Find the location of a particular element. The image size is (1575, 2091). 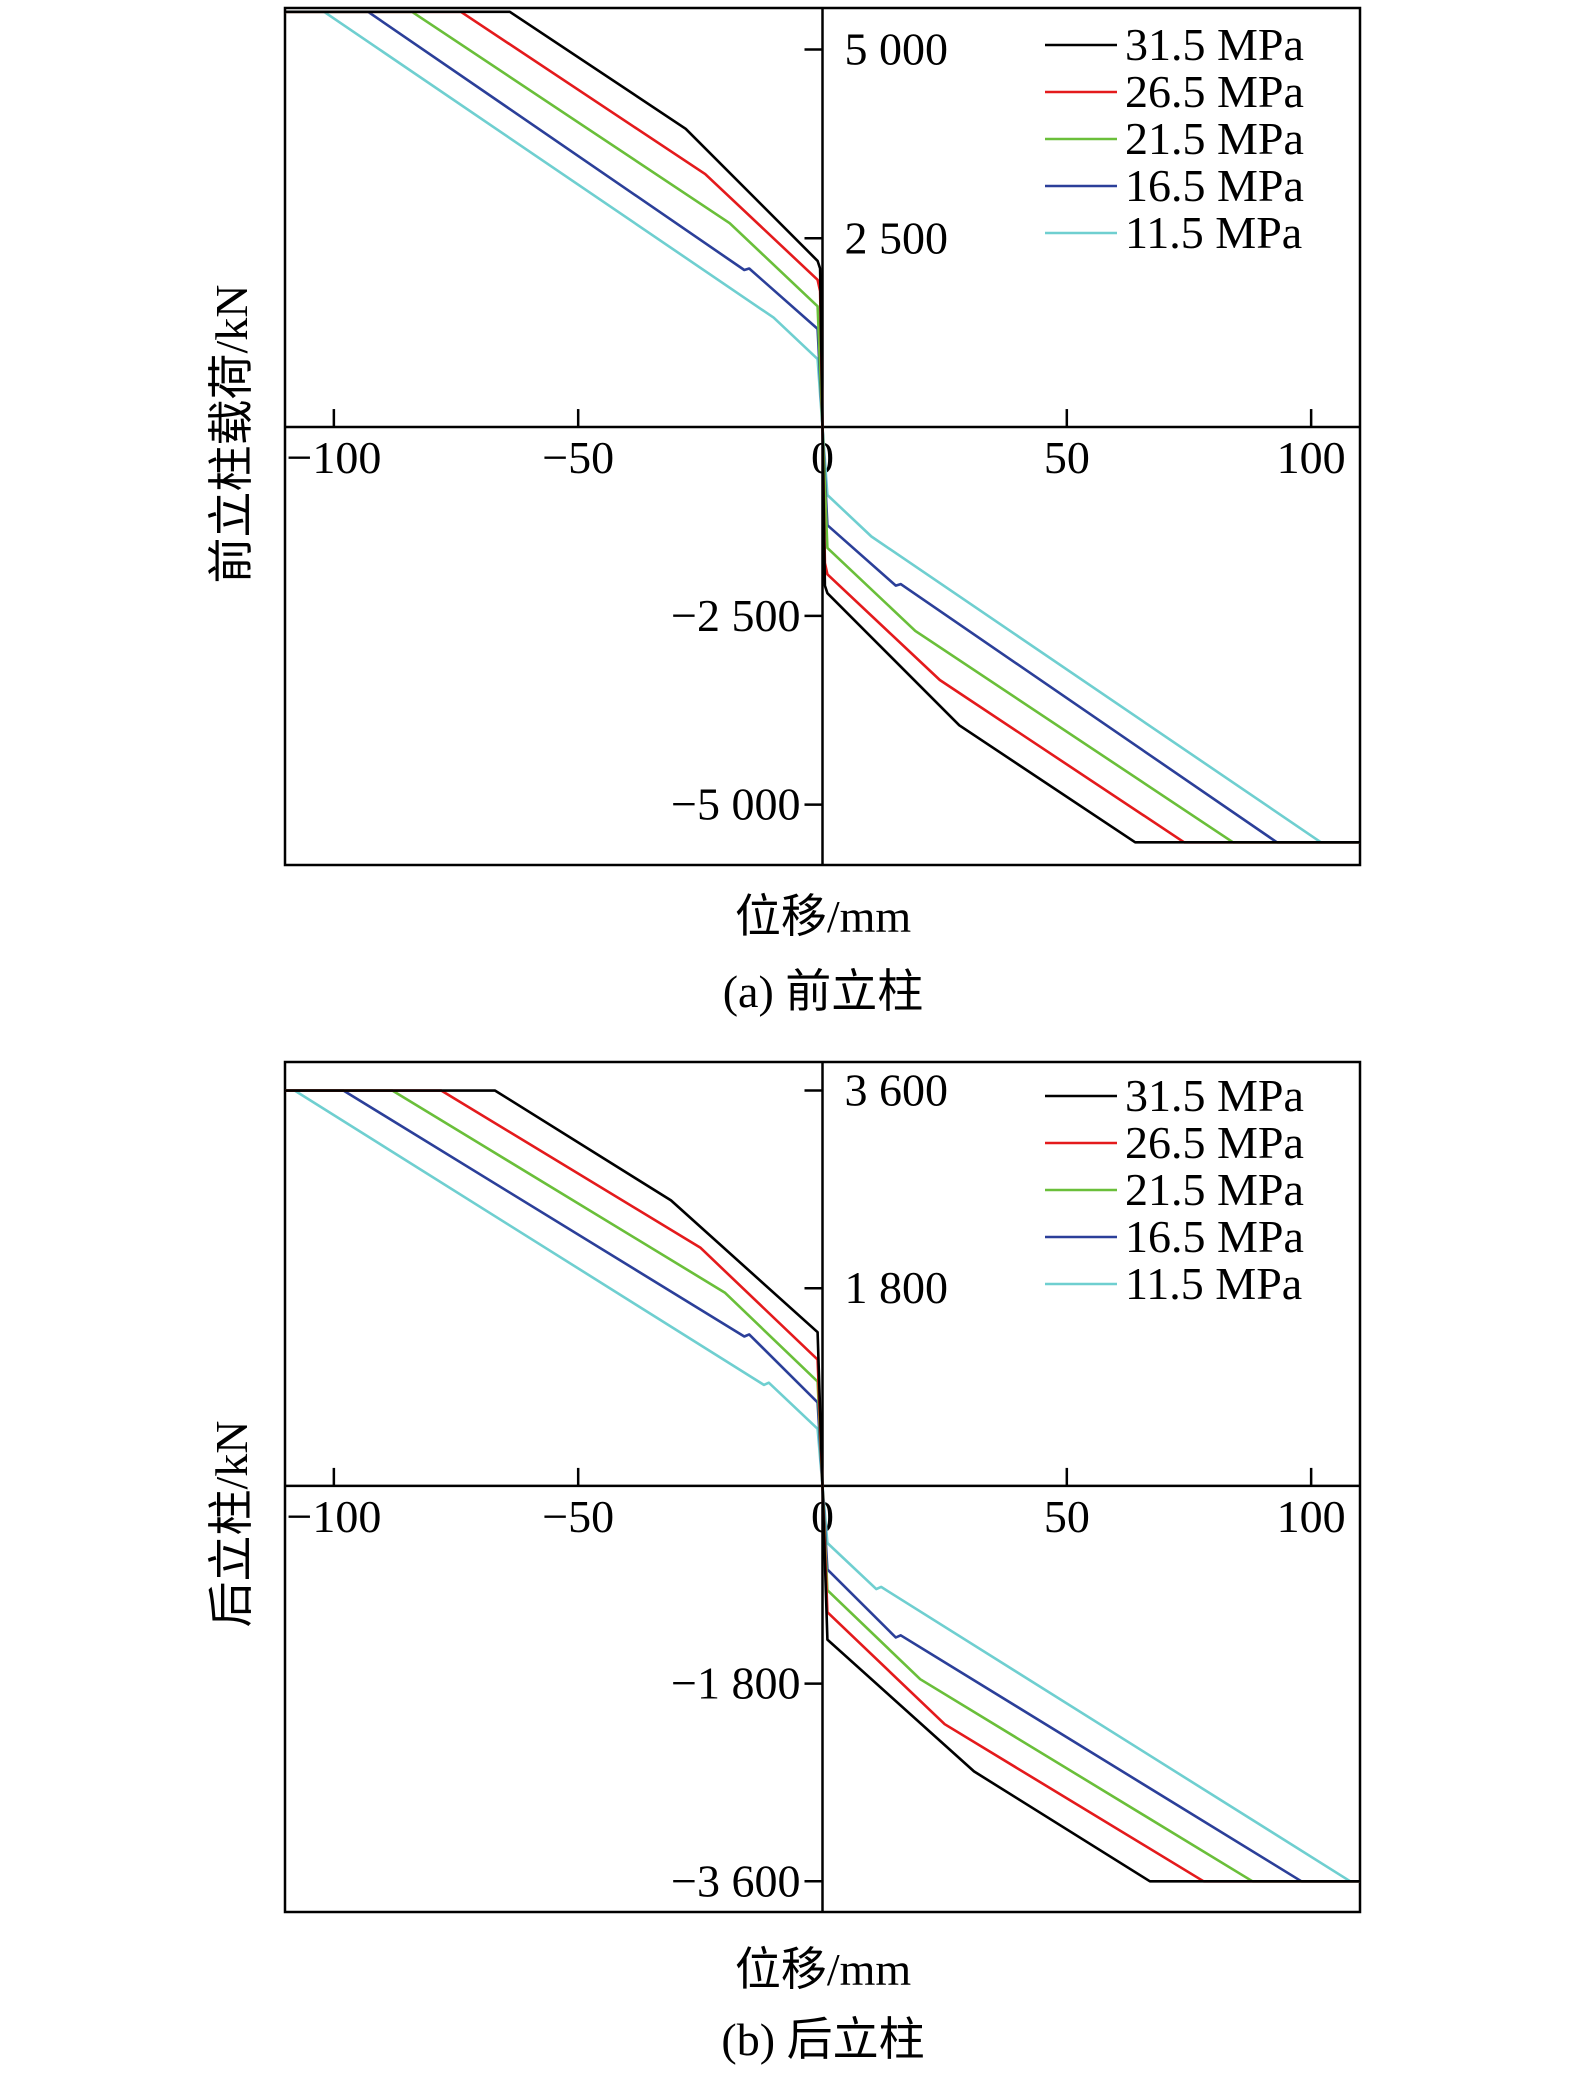

chart-a-legend-label: 16.5 MPa is located at coordinates (1214, 185).